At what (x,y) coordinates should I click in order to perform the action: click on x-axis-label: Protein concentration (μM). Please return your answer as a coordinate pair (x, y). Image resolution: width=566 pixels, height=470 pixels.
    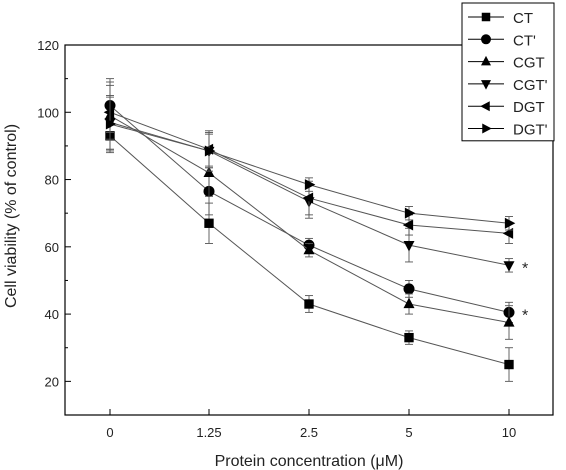
    Looking at the image, I should click on (309, 461).